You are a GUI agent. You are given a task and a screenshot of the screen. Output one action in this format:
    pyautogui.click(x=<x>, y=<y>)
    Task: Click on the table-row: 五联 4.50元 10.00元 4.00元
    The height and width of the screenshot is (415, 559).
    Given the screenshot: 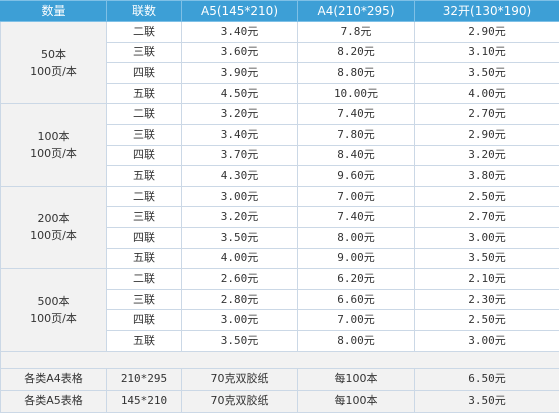 What is the action you would take?
    pyautogui.click(x=280, y=93)
    